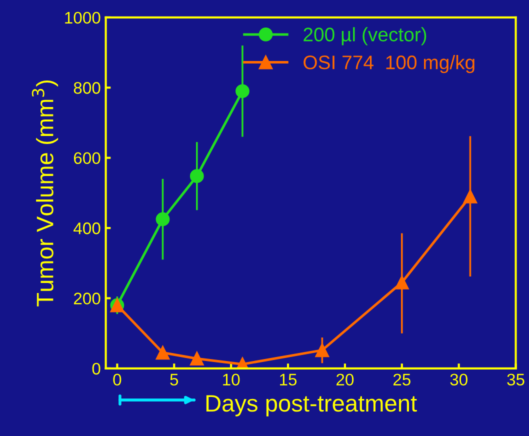 This screenshot has height=436, width=529. Describe the element at coordinates (117, 380) in the screenshot. I see `x-tick-label: 0` at that location.